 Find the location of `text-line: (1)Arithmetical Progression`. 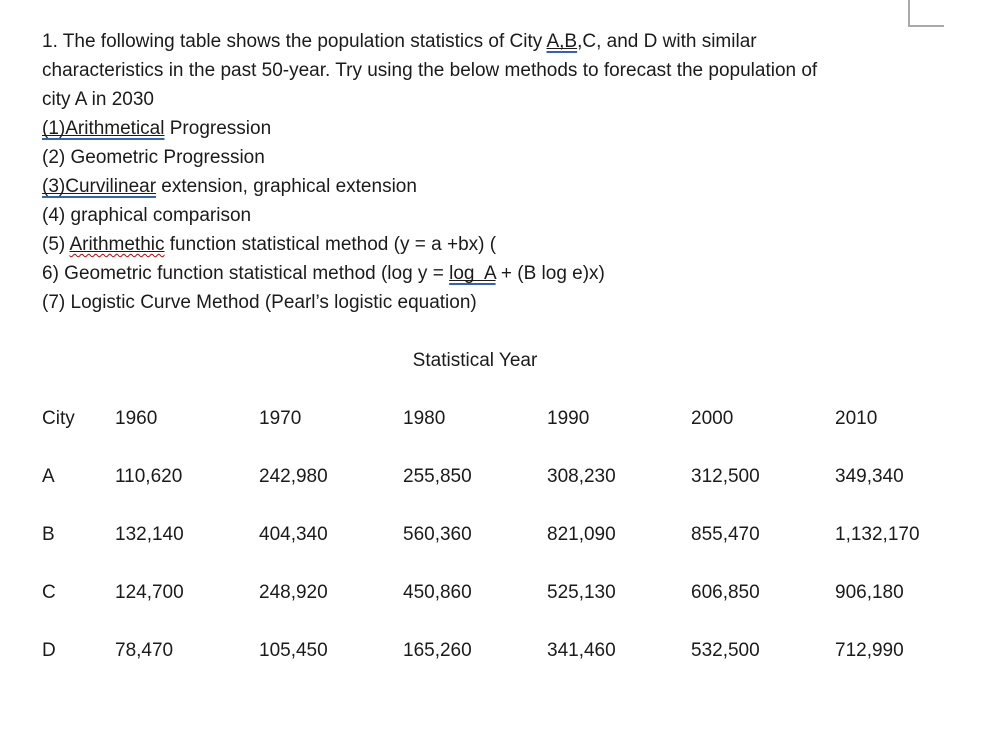

text-line: (1)Arithmetical Progression is located at coordinates (475, 128).